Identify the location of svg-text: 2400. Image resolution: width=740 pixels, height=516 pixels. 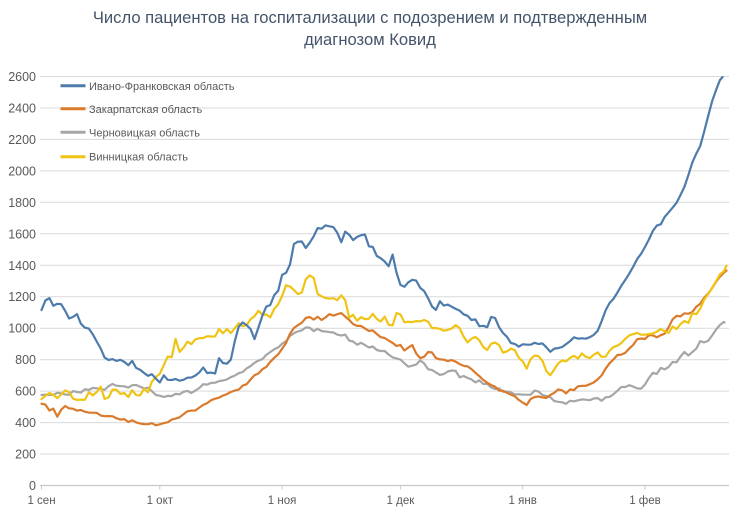
(22, 109).